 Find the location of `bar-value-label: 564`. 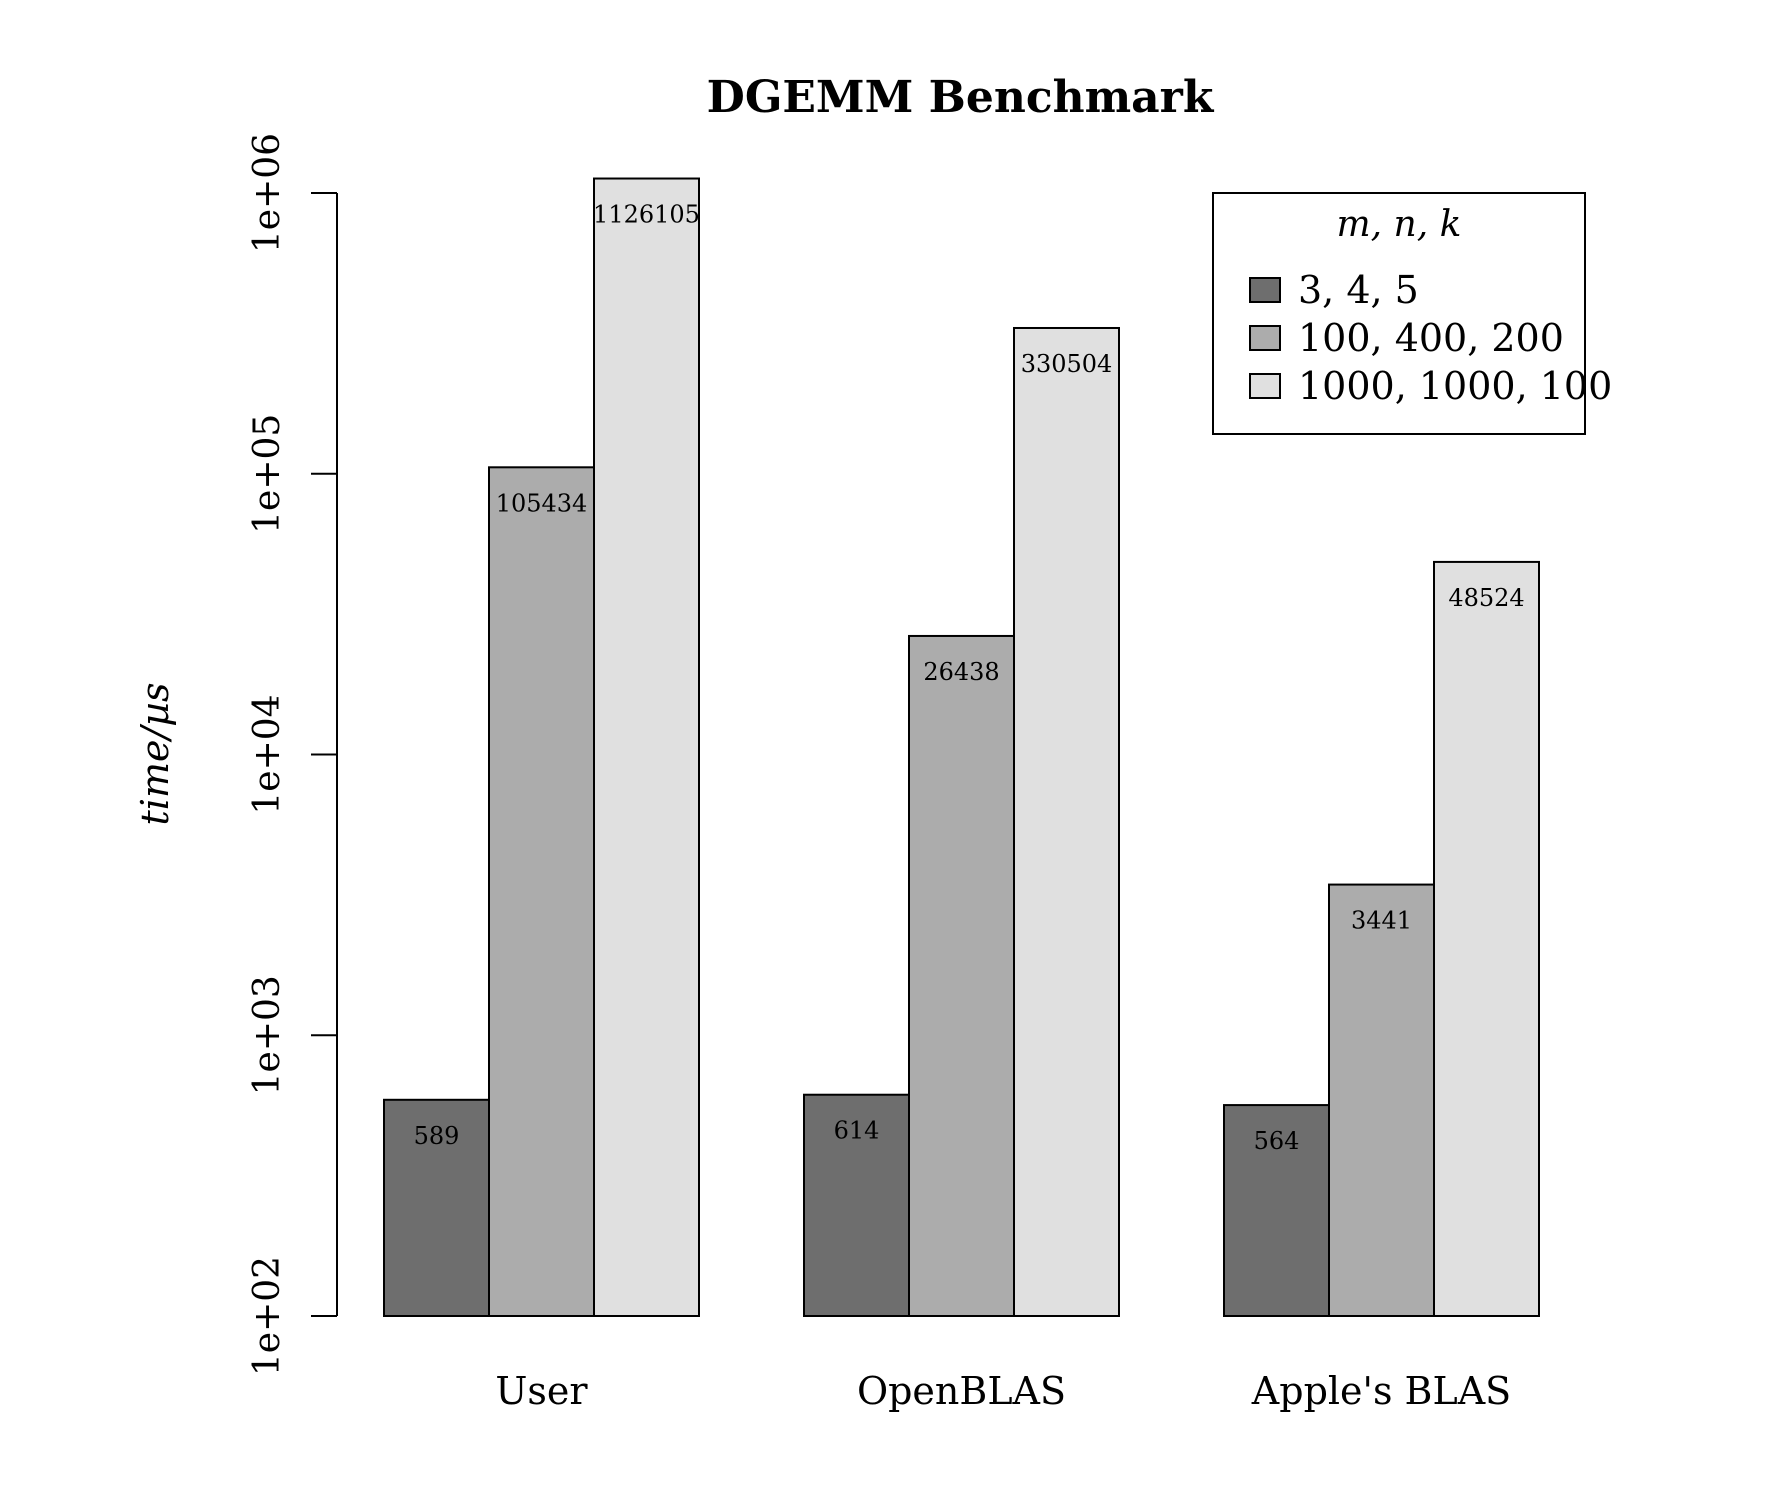

bar-value-label: 564 is located at coordinates (1277, 1141).